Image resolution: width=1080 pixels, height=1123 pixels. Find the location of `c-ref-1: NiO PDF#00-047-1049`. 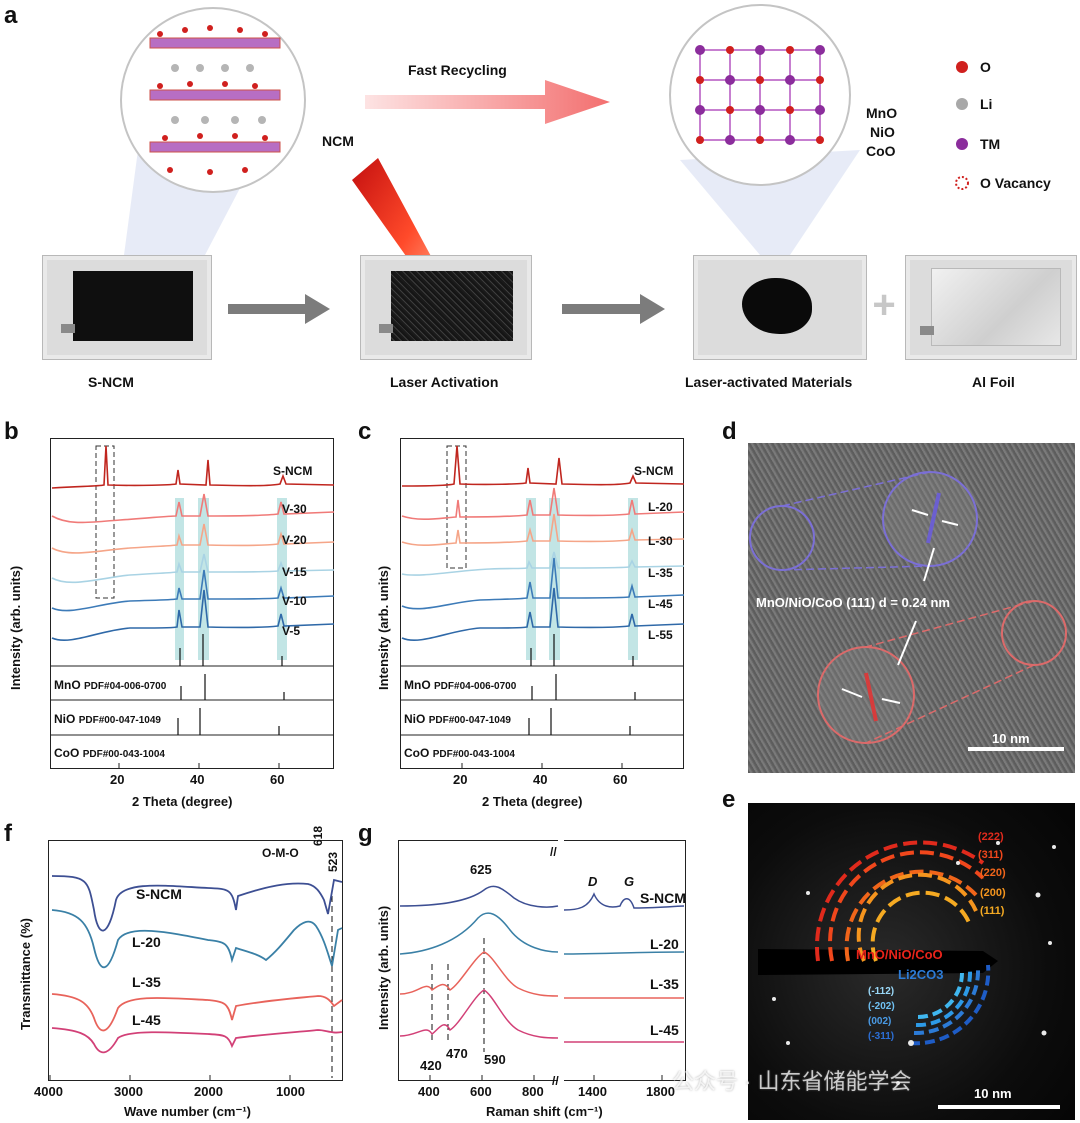

c-ref-1: NiO PDF#00-047-1049 is located at coordinates (457, 719).